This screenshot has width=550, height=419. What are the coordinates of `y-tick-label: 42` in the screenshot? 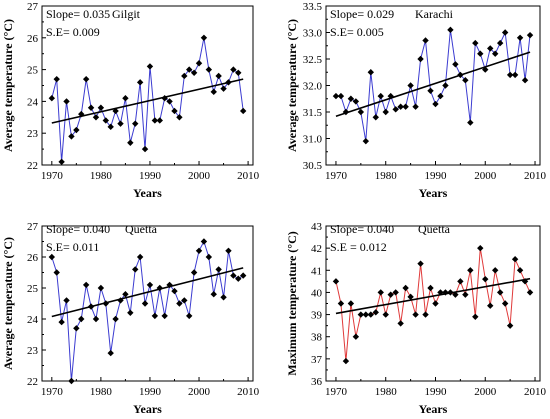 It's located at (316, 249).